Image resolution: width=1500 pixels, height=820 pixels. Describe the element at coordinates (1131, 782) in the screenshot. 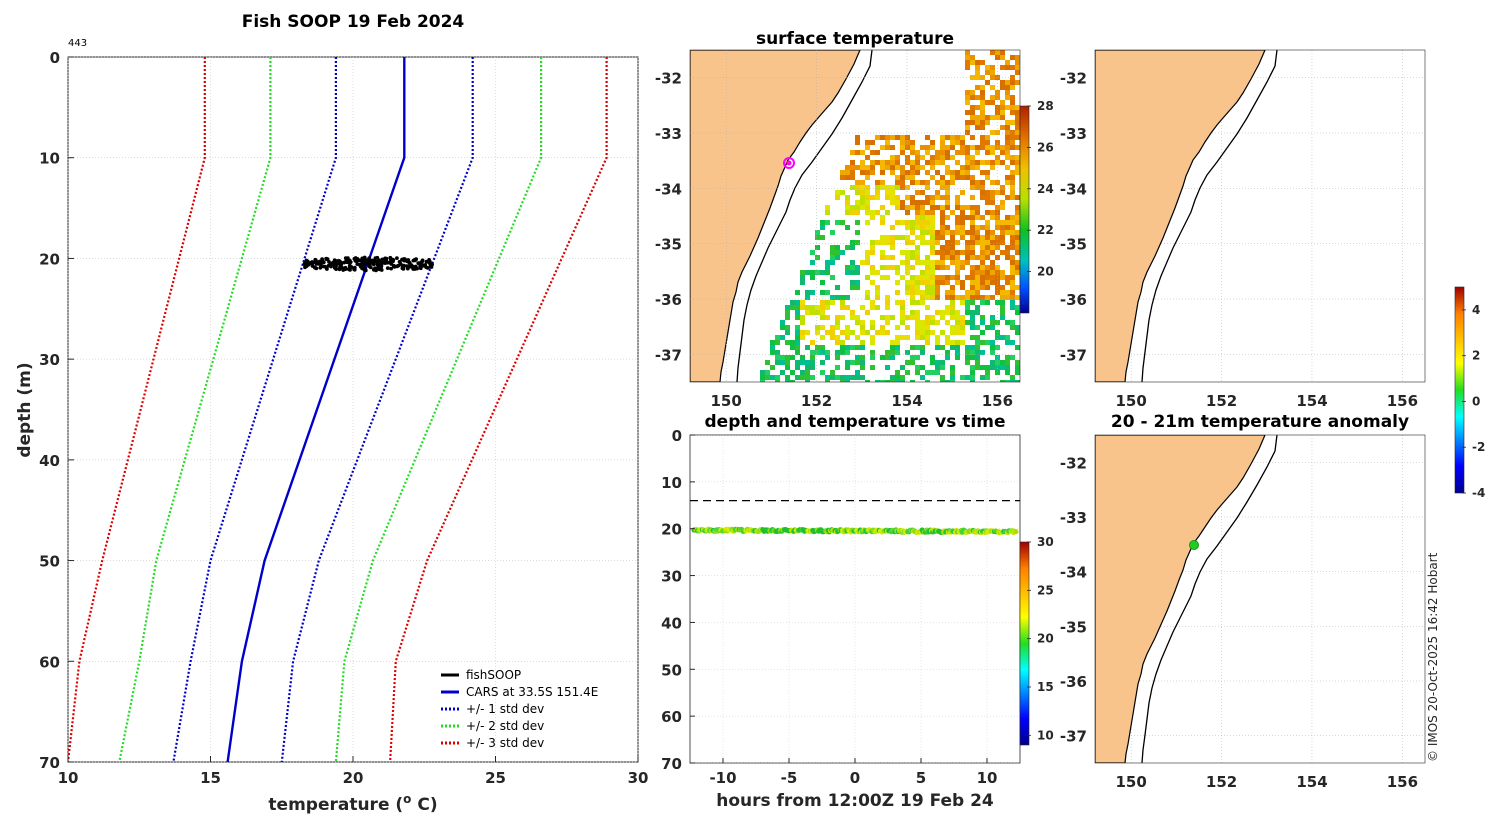

I see `map-xtick-label: 150` at that location.